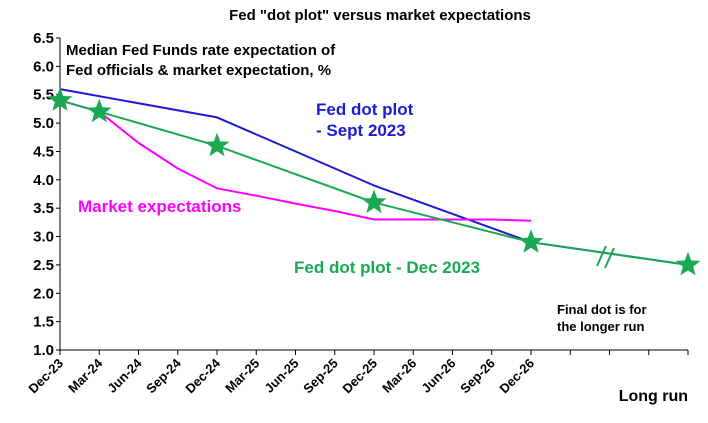  What do you see at coordinates (43, 95) in the screenshot?
I see `y-tick-label: 5.5` at bounding box center [43, 95].